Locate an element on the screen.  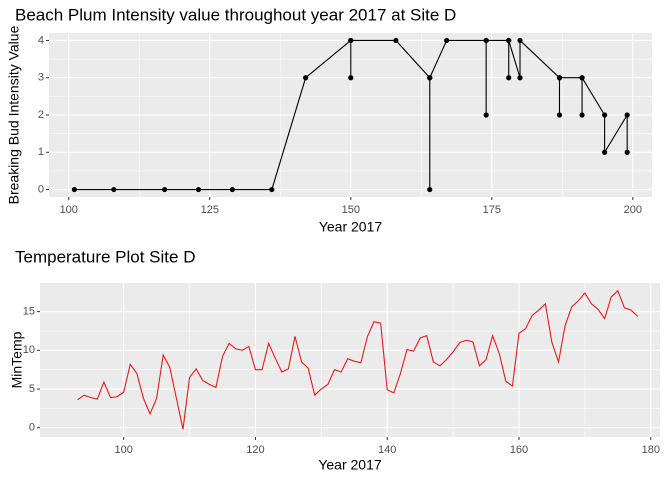
y-tick-label: 10 is located at coordinates (29, 350).